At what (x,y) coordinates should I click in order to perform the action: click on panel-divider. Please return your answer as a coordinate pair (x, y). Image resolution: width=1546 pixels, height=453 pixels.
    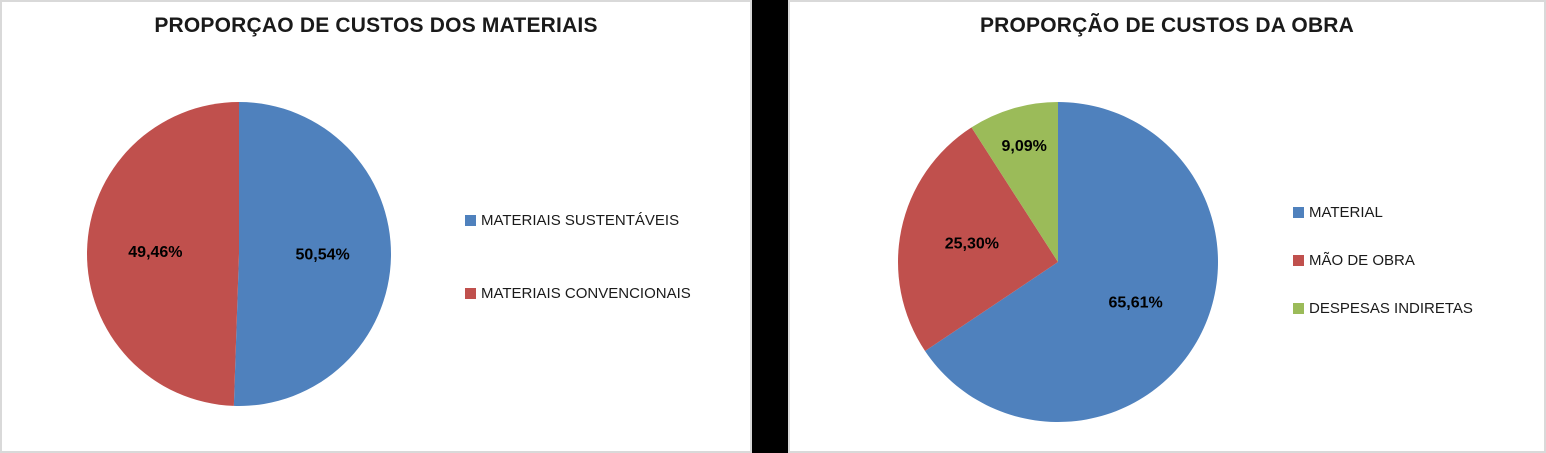
    Looking at the image, I should click on (770, 226).